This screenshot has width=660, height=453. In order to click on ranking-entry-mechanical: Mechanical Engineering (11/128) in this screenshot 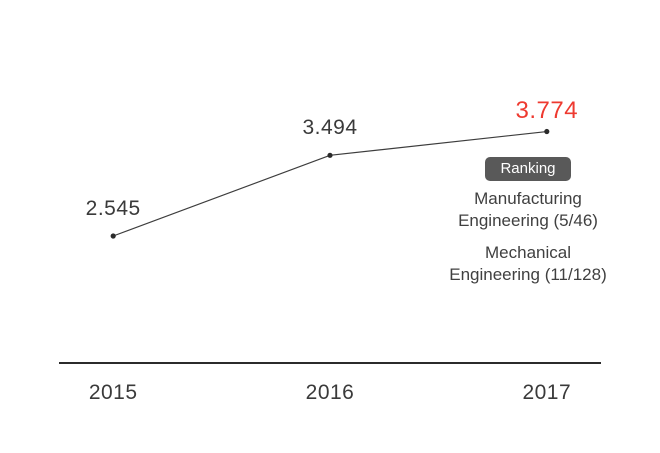, I will do `click(528, 263)`.